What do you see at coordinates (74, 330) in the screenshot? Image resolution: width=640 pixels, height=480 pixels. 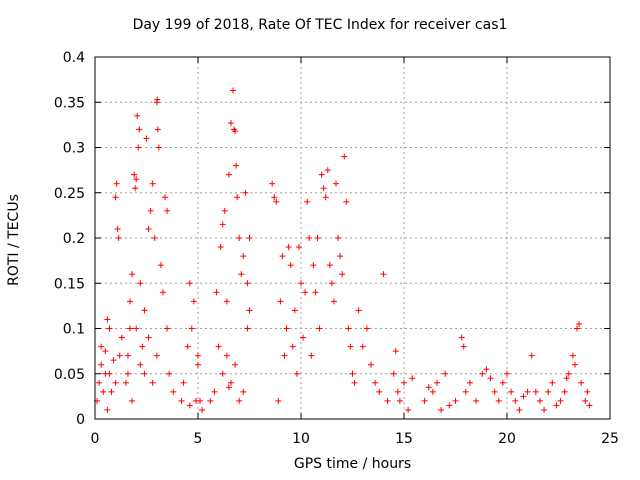 I see `y-tick-label: 0.1` at bounding box center [74, 330].